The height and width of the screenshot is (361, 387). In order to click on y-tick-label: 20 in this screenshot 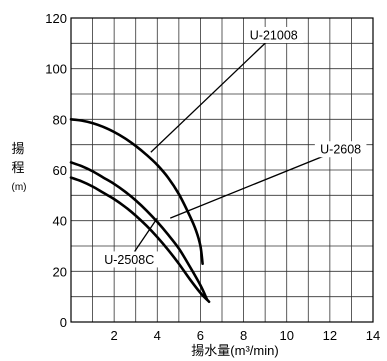, I will do `click(60, 271)`.